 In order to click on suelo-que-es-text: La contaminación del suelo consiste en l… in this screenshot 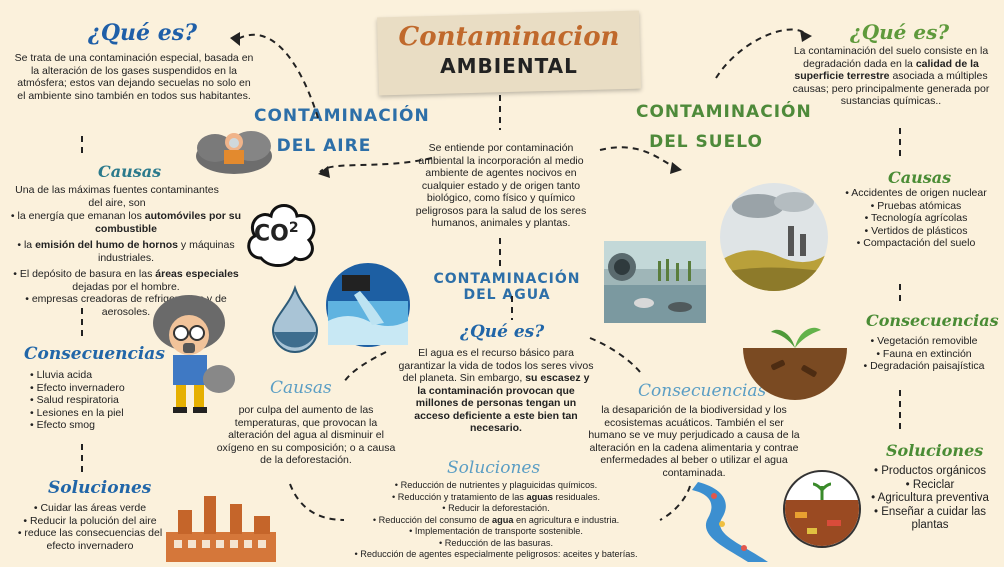, I will do `click(891, 76)`.